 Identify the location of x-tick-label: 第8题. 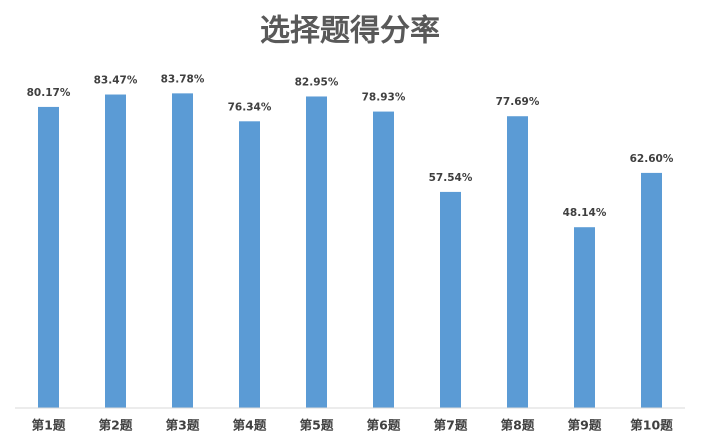
(518, 425).